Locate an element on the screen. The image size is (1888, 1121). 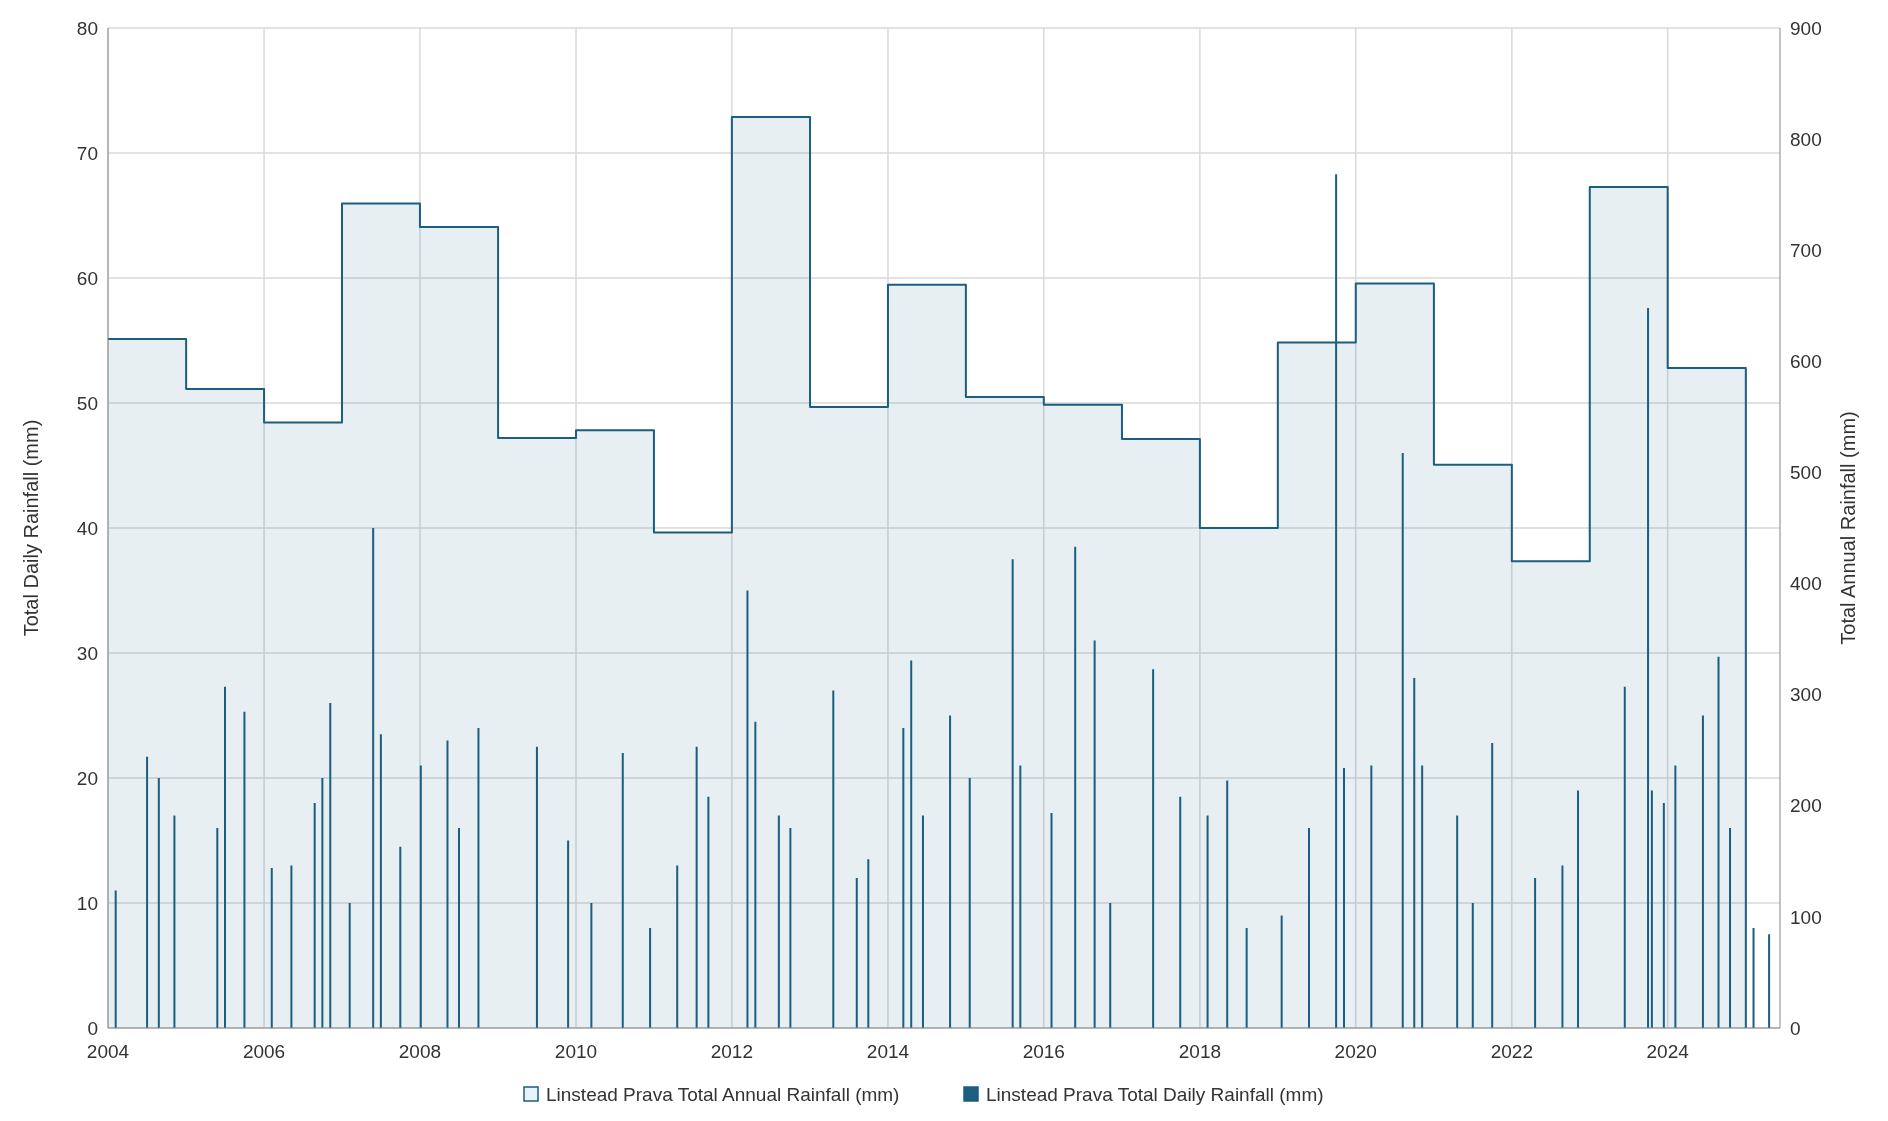
y2-tick-label: 200 is located at coordinates (1806, 806).